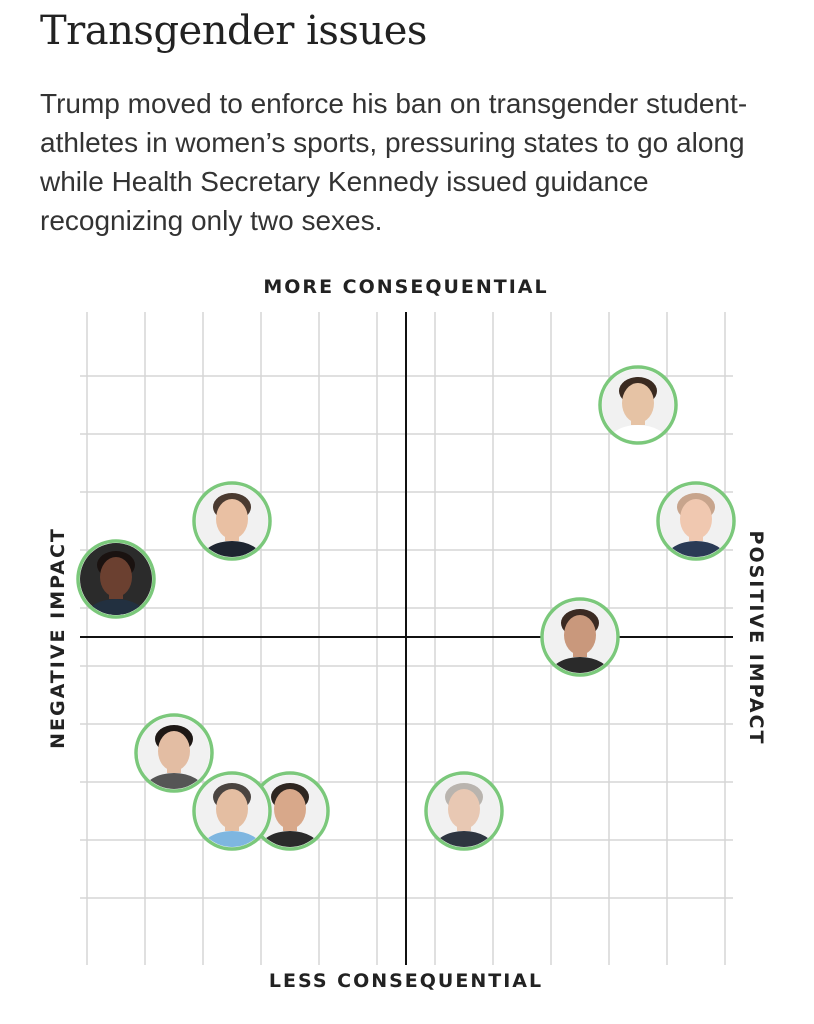  Describe the element at coordinates (406, 287) in the screenshot. I see `axis-label-top: MORE CONSEQUENTIAL` at that location.